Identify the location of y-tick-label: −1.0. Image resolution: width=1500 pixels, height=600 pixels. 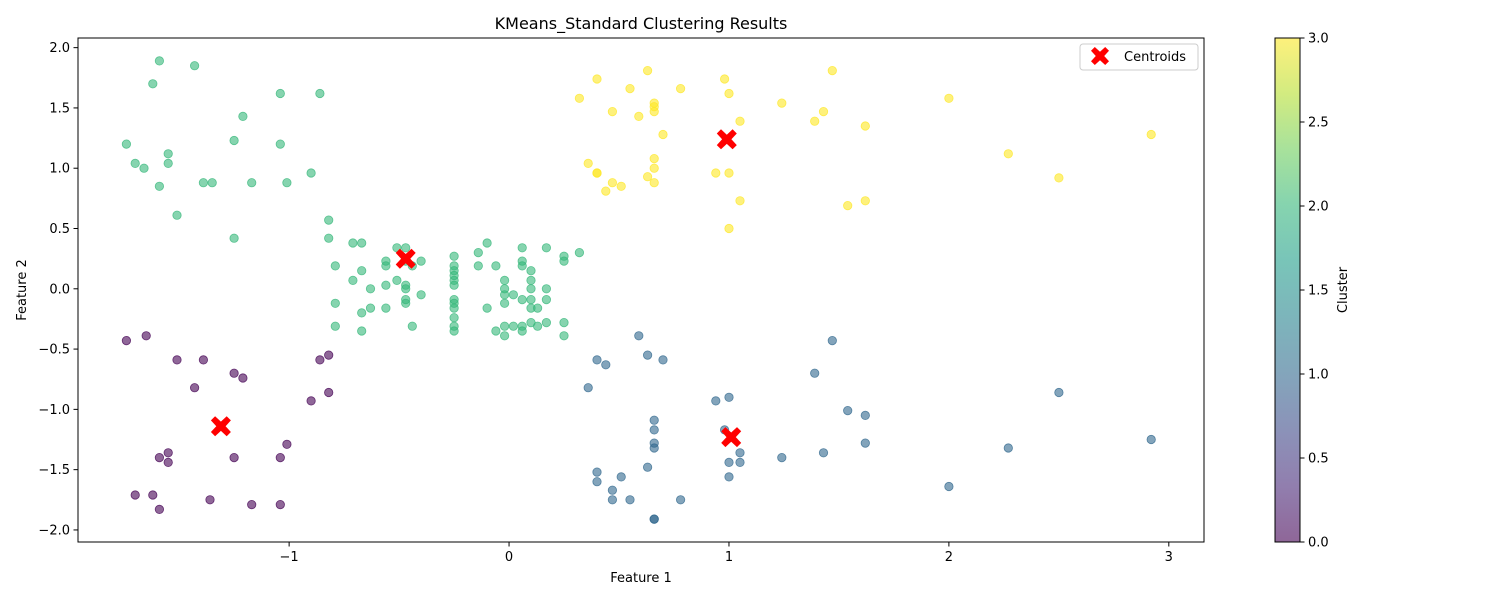
(54, 410).